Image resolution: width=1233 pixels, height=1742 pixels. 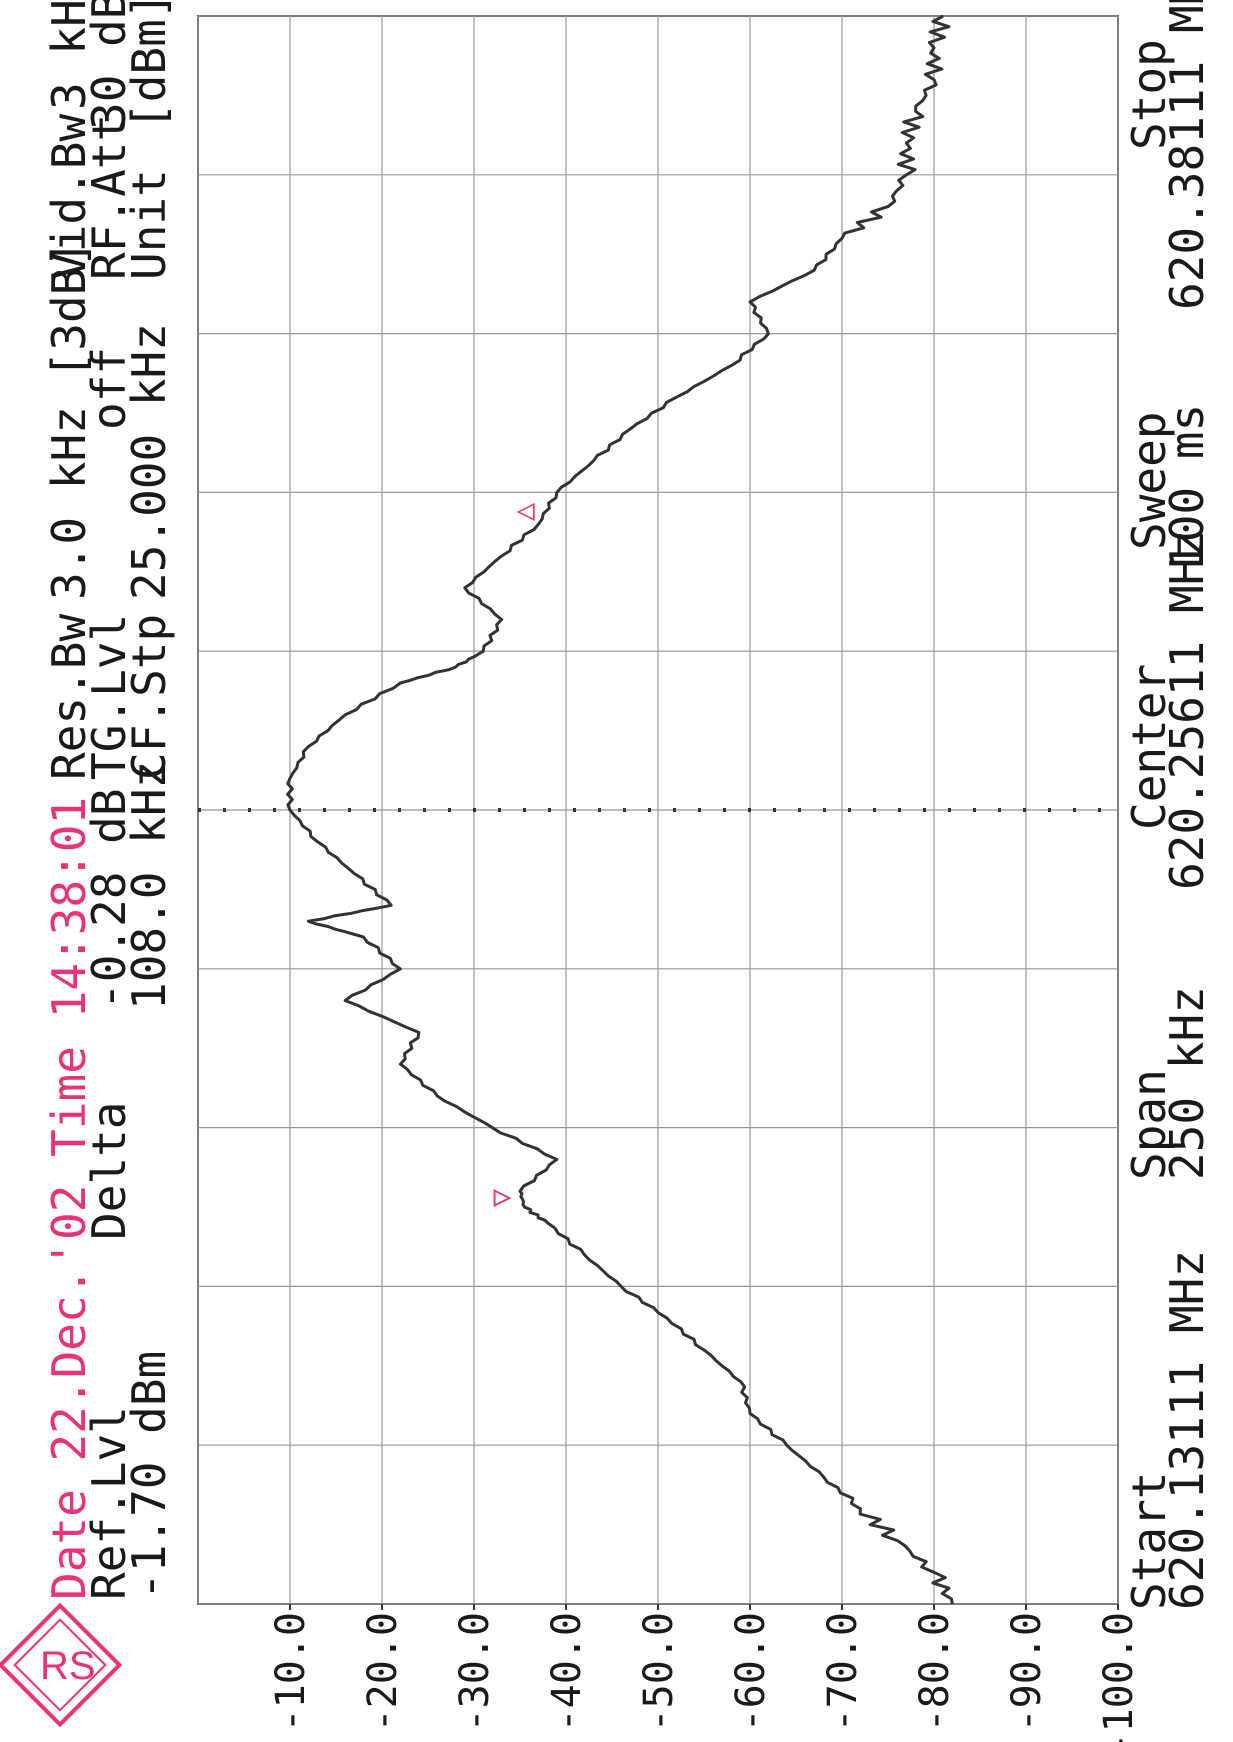 I want to click on delta-markers: ▽△, so click(x=513, y=855).